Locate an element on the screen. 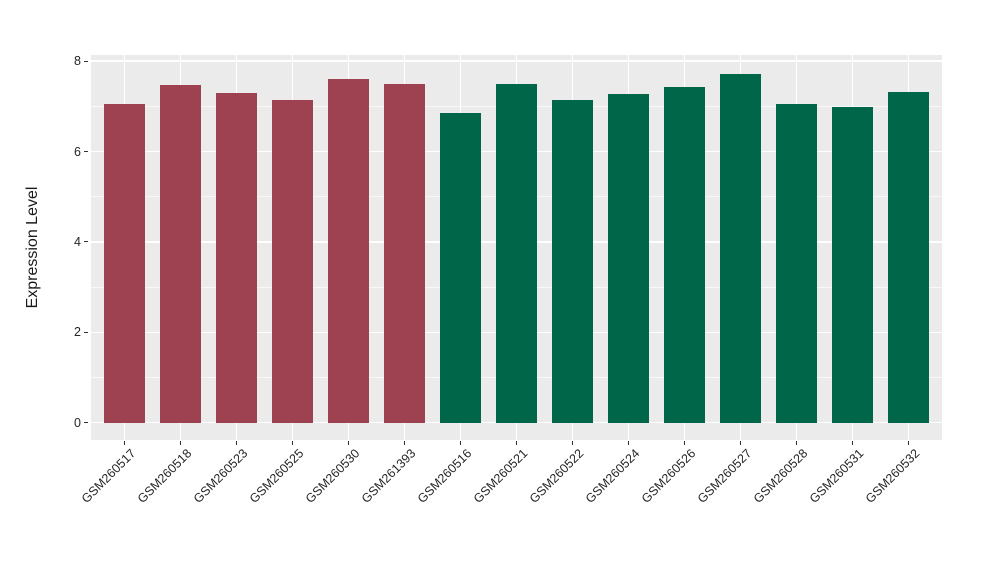 The height and width of the screenshot is (580, 1000). x-tick-label-GSM260518: GSM260518 is located at coordinates (165, 476).